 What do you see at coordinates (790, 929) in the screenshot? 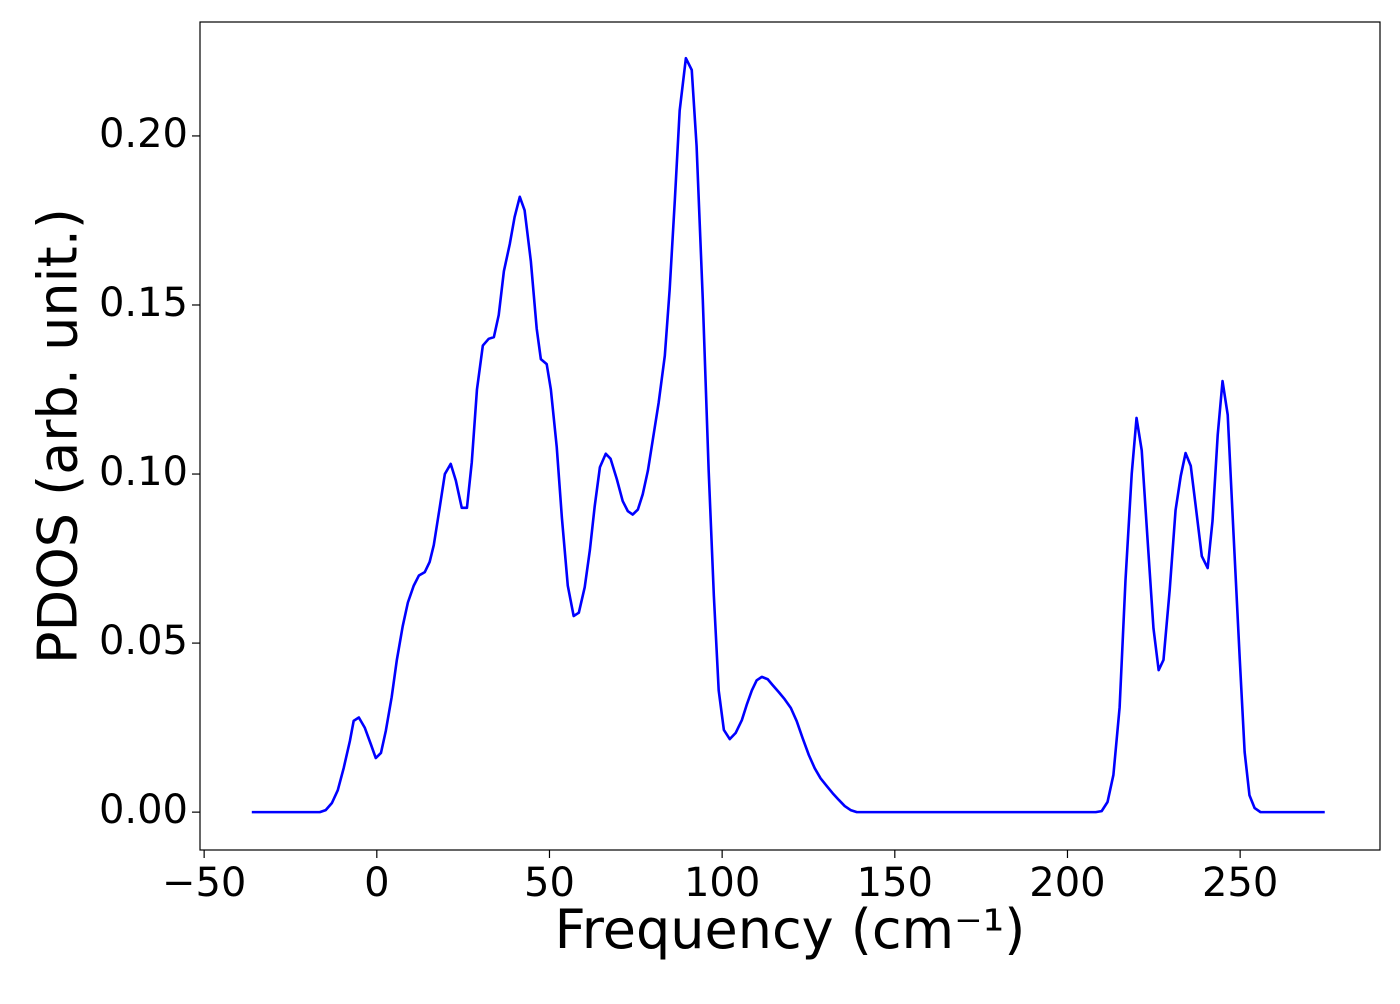
I see `x-axis-label: Frequency (cm⁻¹)` at bounding box center [790, 929].